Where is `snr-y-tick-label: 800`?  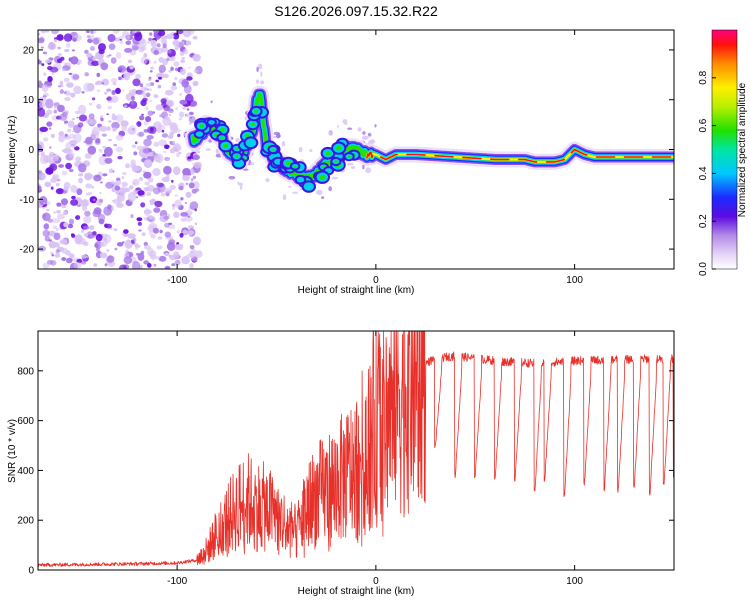 snr-y-tick-label: 800 is located at coordinates (25, 371).